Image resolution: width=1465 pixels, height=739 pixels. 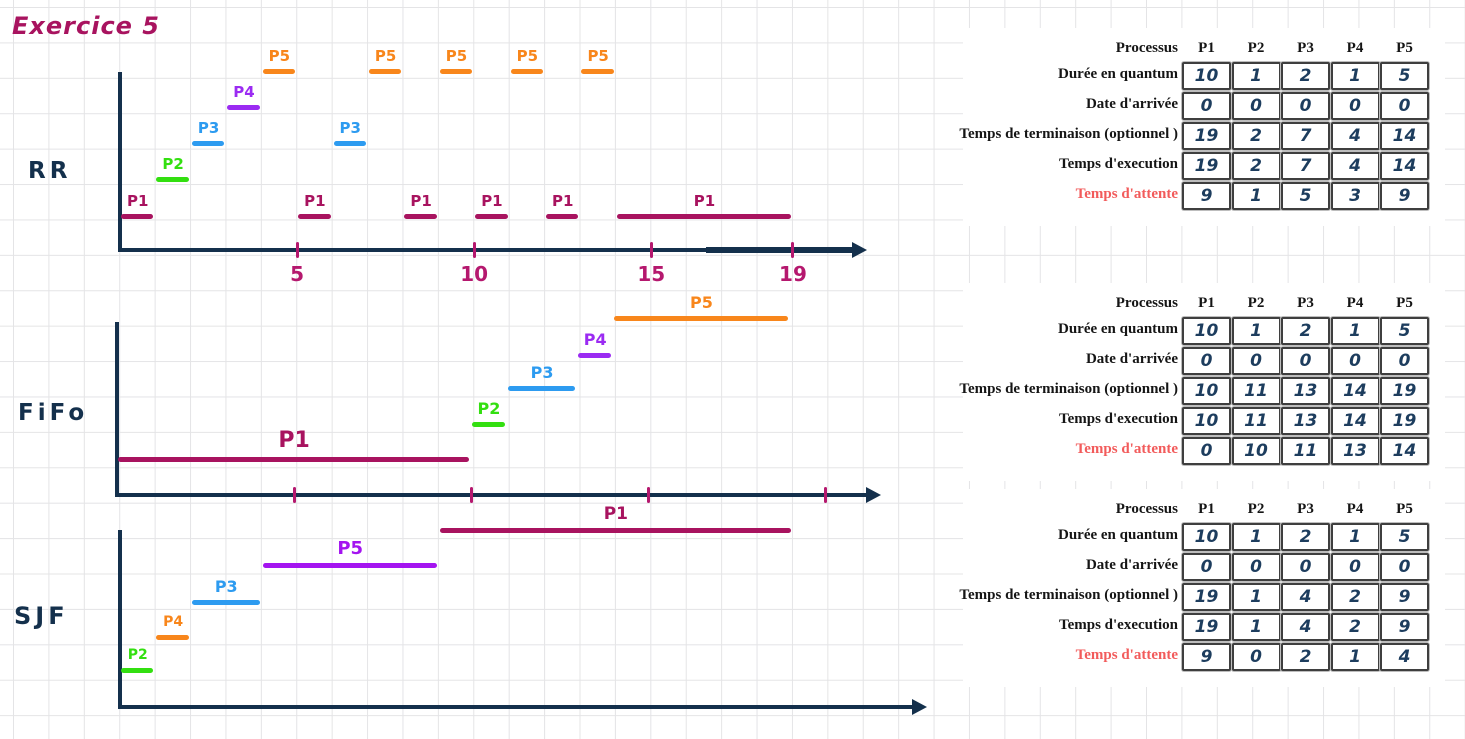 What do you see at coordinates (117, 409) in the screenshot?
I see `y-axis` at bounding box center [117, 409].